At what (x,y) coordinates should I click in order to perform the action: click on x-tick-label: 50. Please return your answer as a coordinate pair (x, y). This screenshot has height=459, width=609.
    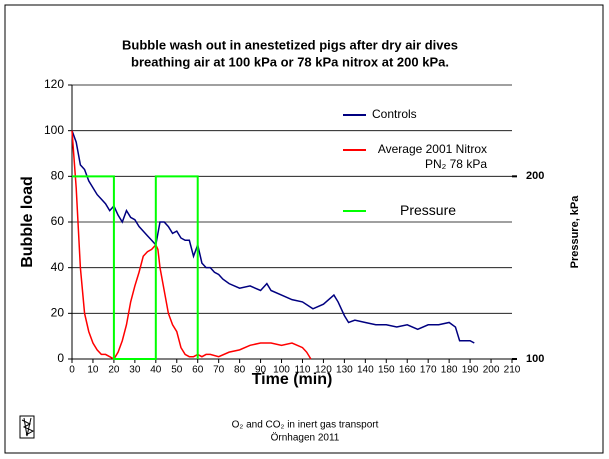
    Looking at the image, I should click on (177, 370).